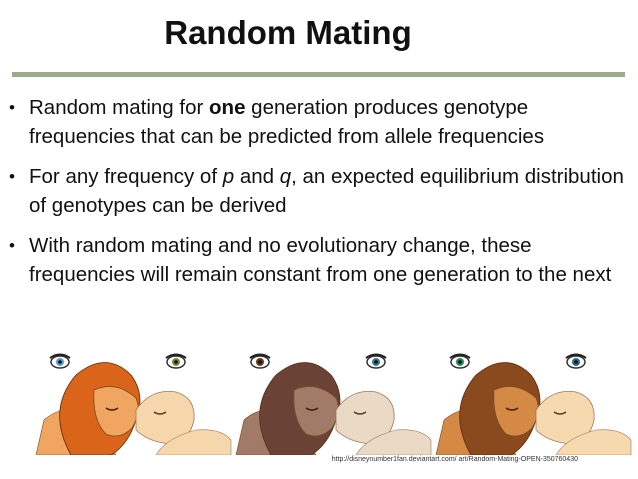 The image size is (638, 479). I want to click on bullet-text: one, so click(227, 107).